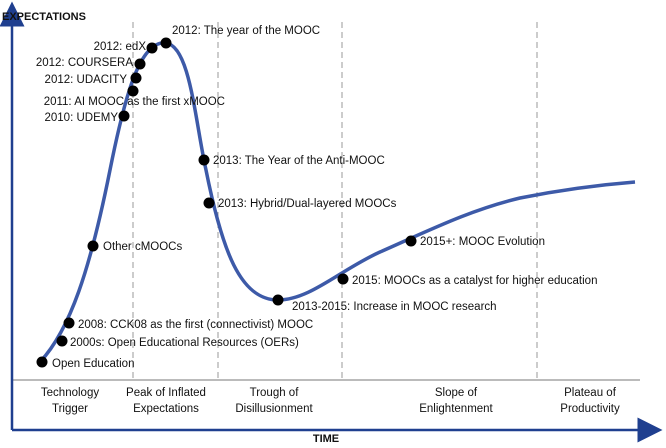  What do you see at coordinates (590, 393) in the screenshot?
I see `phase-label: Plateau of` at bounding box center [590, 393].